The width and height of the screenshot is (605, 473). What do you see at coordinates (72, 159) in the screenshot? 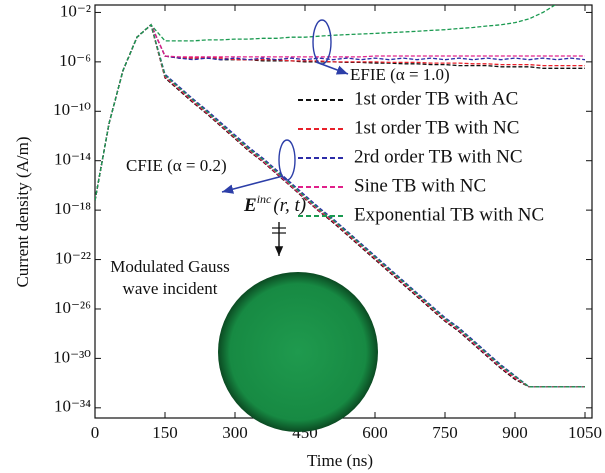
I see `y-tick-label: 10⁻¹⁴` at bounding box center [72, 159].